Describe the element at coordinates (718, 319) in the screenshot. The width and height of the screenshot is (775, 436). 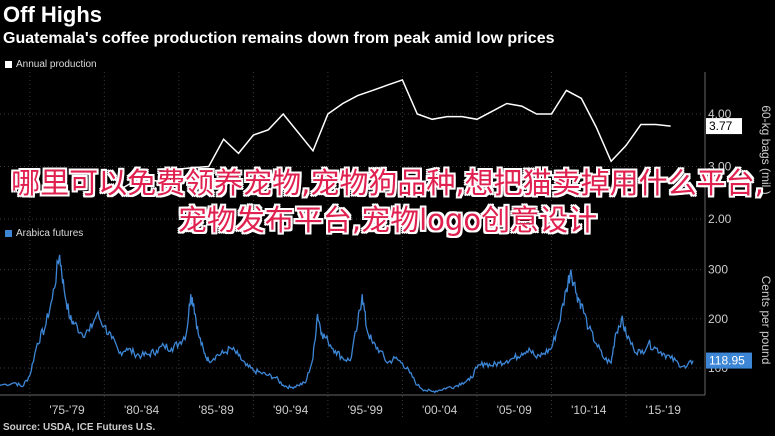
I see `arabica-tick-label: 200` at that location.